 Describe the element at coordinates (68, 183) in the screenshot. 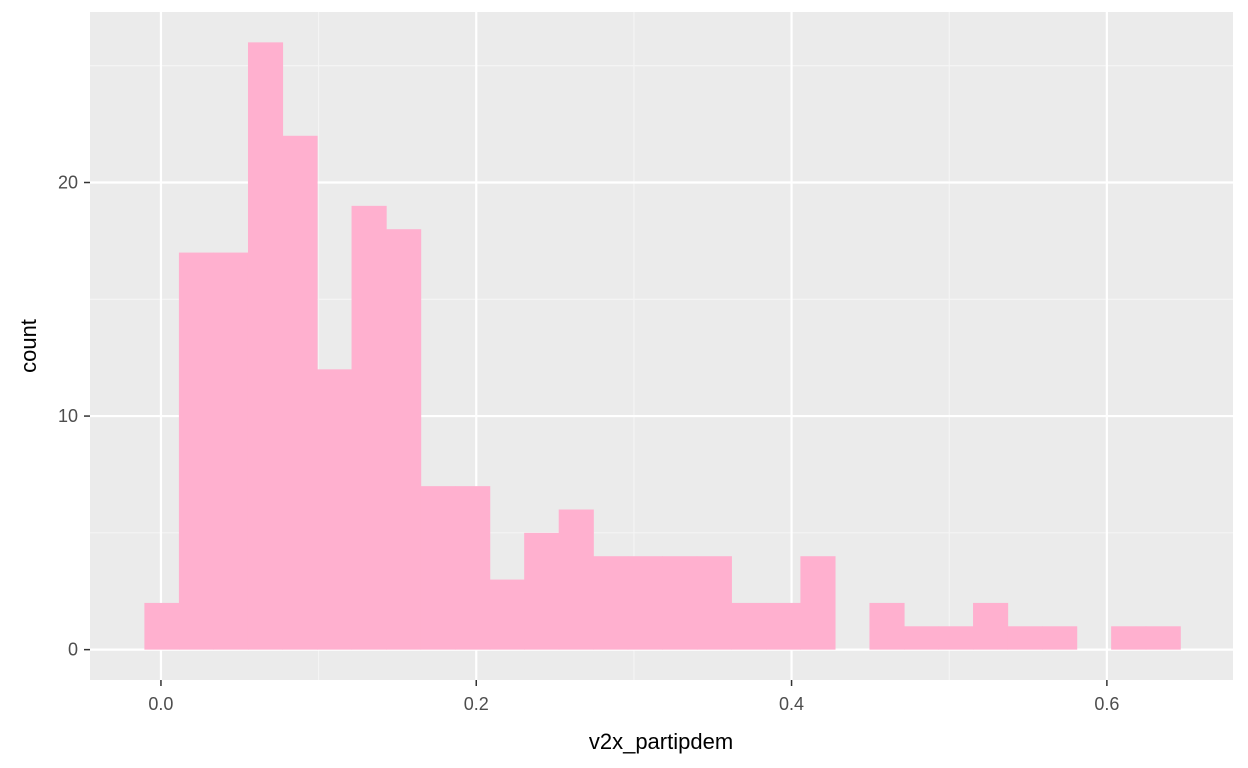

I see `y-tick-label: 20` at that location.